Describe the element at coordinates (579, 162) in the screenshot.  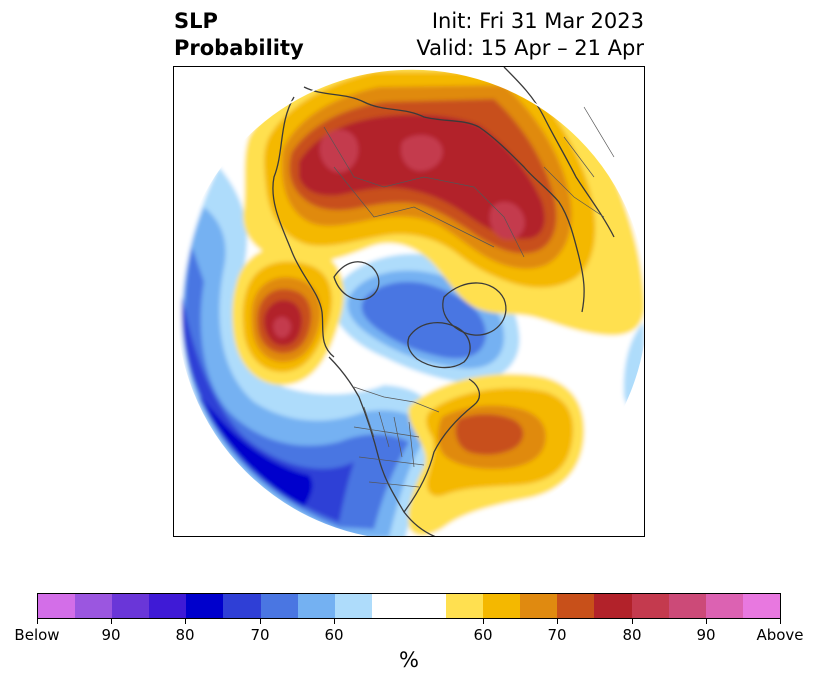
I see `border-europe` at that location.